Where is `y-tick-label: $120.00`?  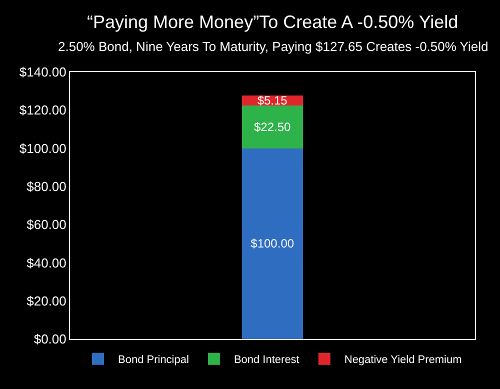
y-tick-label: $120.00 is located at coordinates (42, 110).